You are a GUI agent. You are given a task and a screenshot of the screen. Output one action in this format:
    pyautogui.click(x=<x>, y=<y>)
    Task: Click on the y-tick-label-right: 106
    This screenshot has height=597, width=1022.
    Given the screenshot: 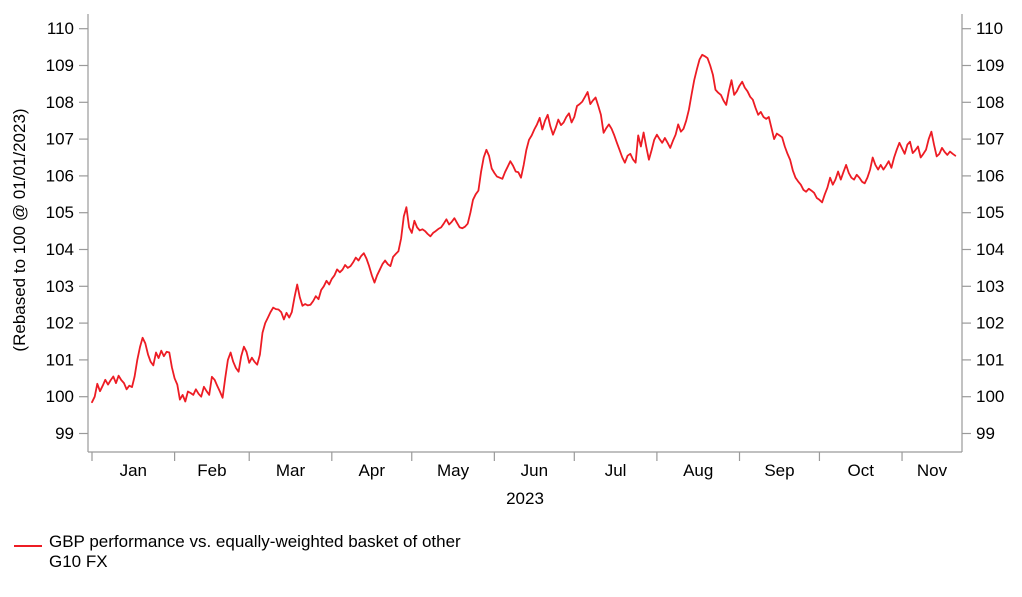 What is the action you would take?
    pyautogui.click(x=990, y=175)
    